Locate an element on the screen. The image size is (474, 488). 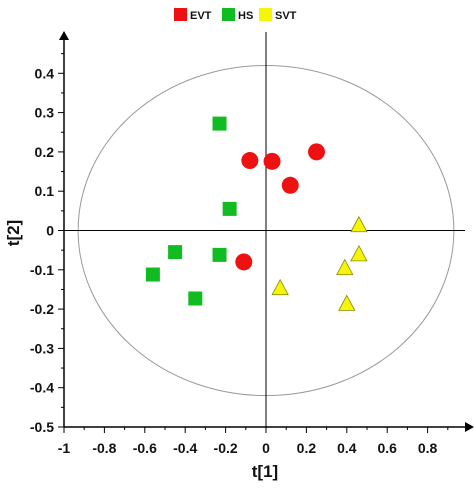
x-tick-label: -0.6 is located at coordinates (145, 448).